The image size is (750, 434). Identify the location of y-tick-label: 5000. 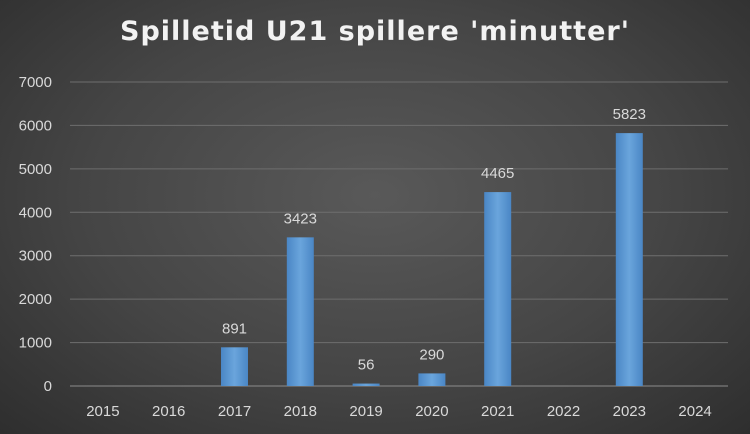
(35, 169).